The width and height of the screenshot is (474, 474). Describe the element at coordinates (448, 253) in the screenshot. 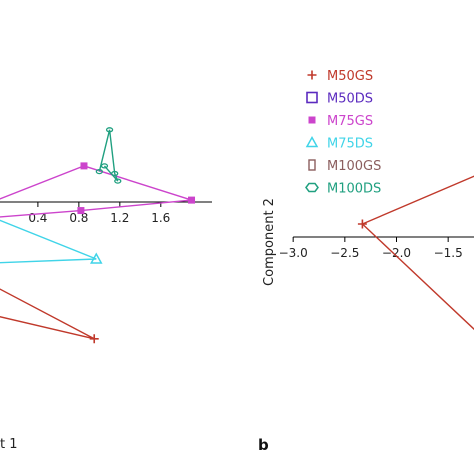

I see `panel-b-x-tick-label: −1.5` at that location.